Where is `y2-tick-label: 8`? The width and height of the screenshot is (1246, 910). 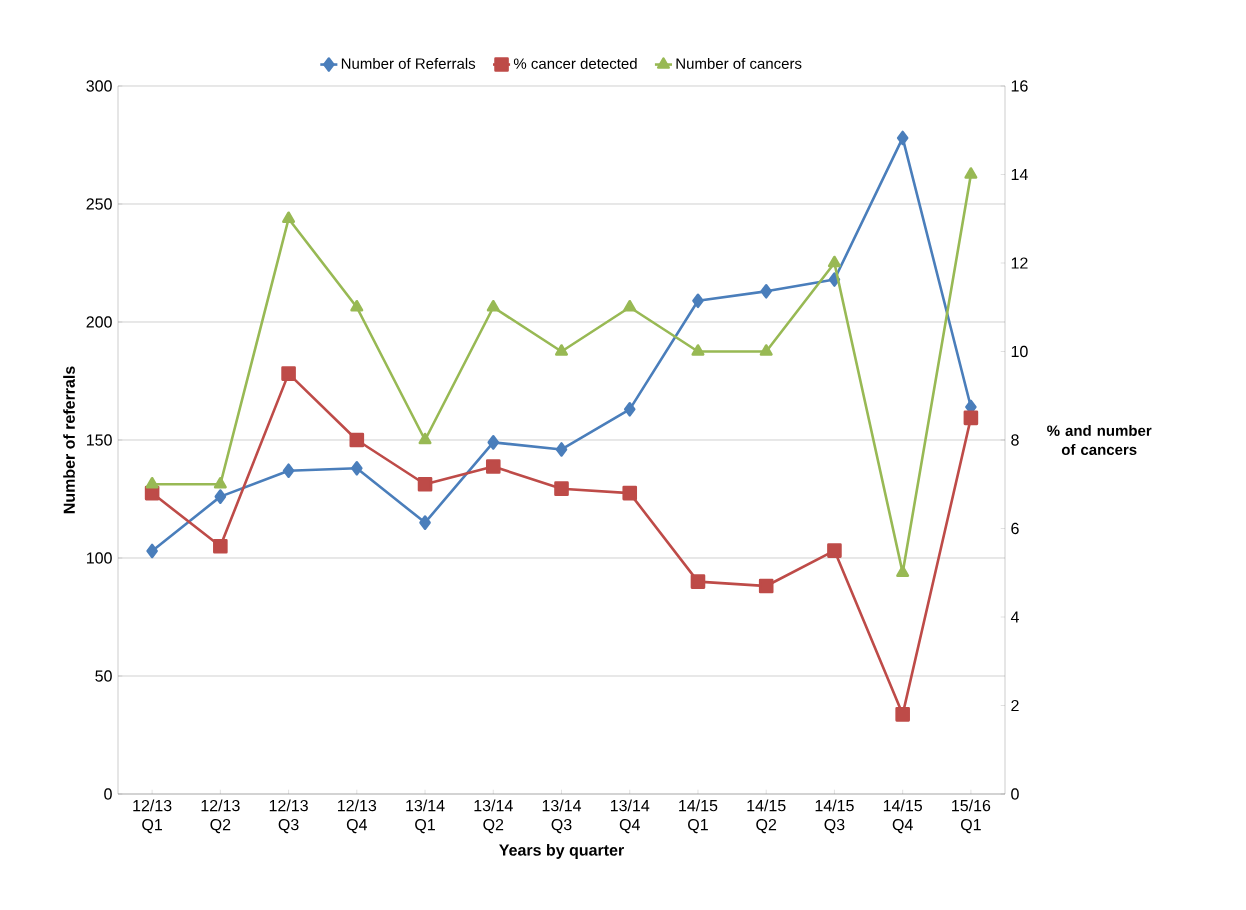 y2-tick-label: 8 is located at coordinates (1015, 440).